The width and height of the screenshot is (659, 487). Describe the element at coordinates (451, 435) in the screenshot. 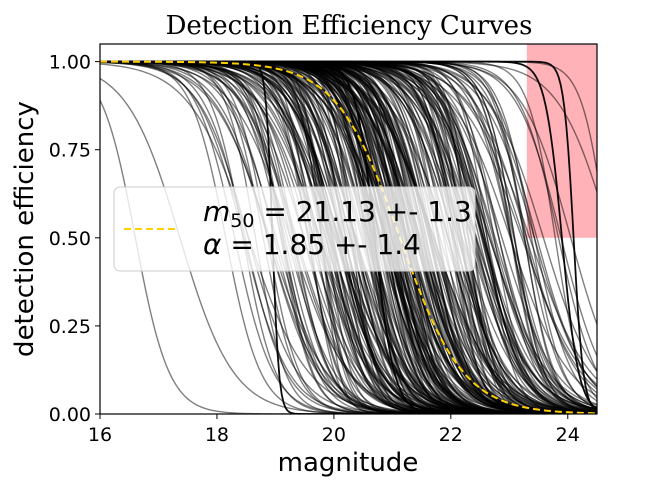

I see `x-tick-label: 22` at that location.